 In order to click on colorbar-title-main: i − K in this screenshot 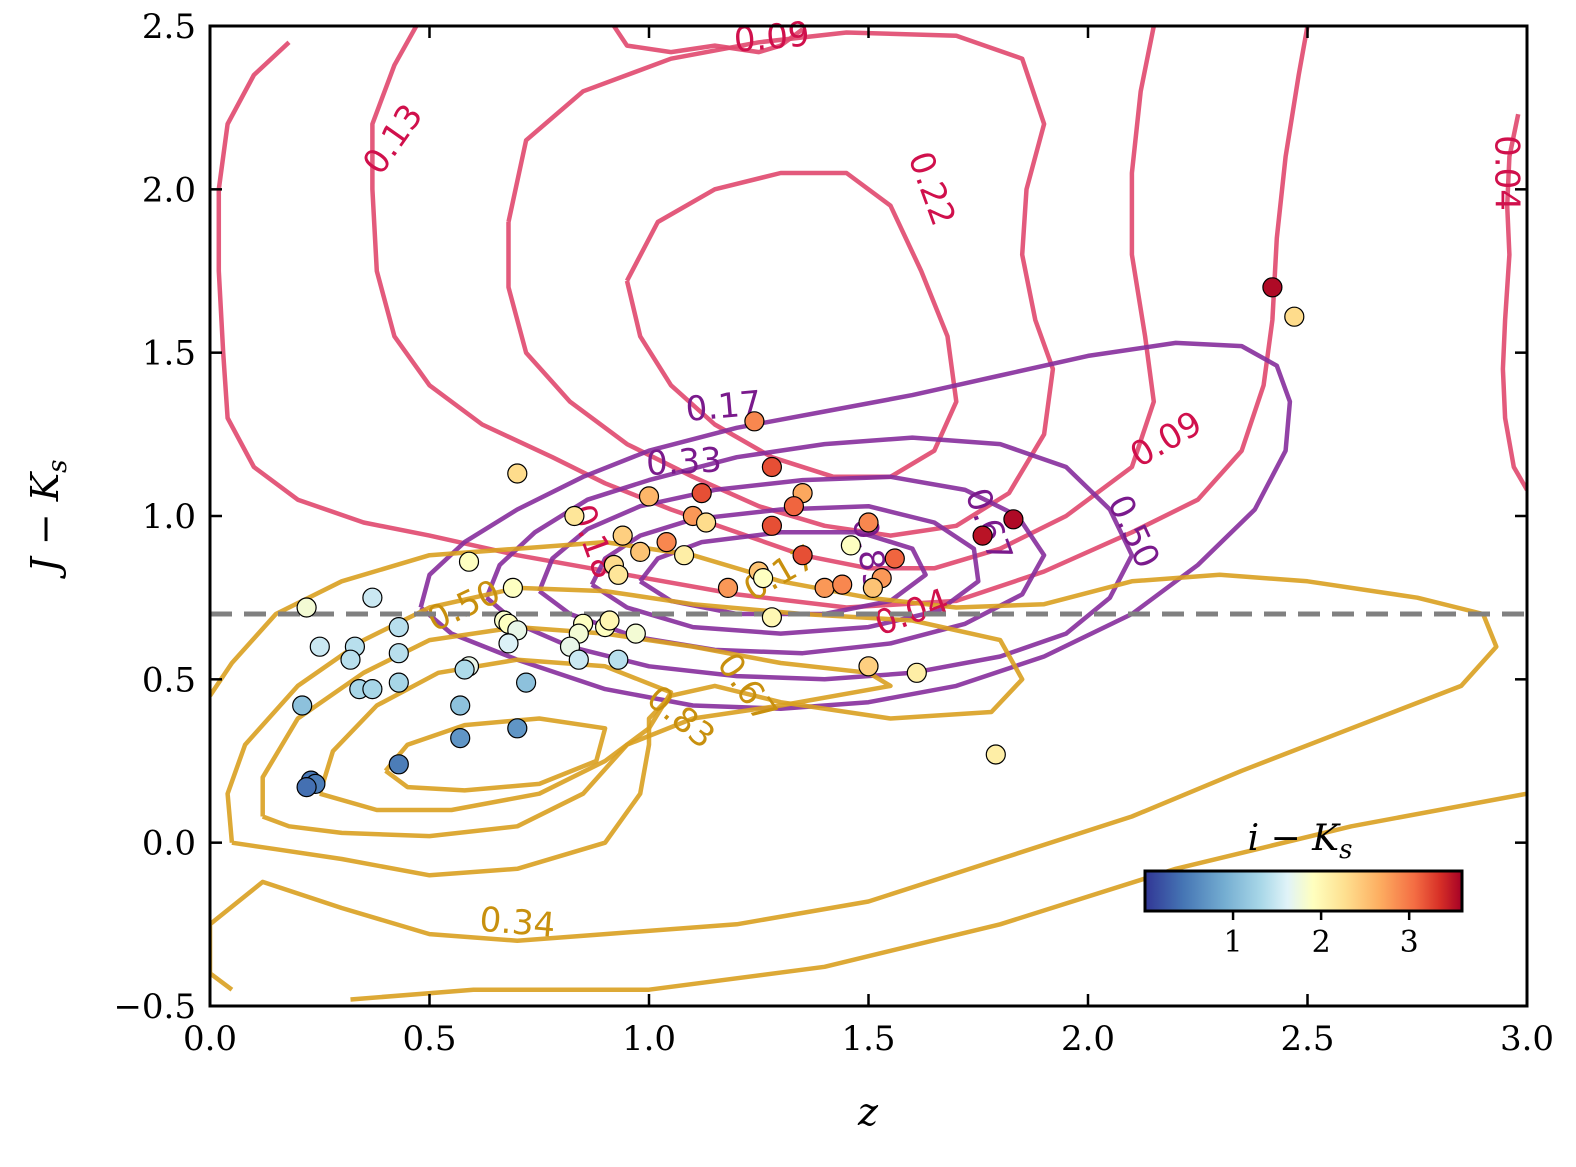, I will do `click(1295, 838)`.